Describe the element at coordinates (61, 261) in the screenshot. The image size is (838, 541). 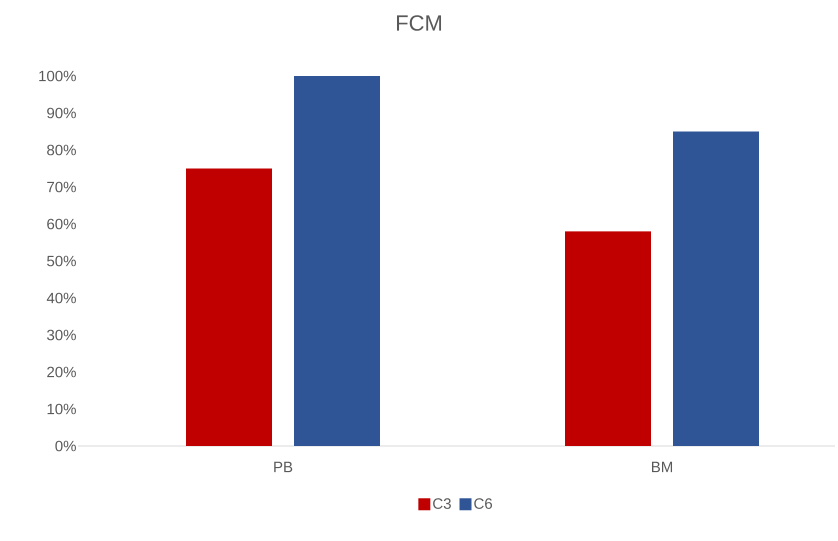
I see `y-tick-label: 50%` at that location.